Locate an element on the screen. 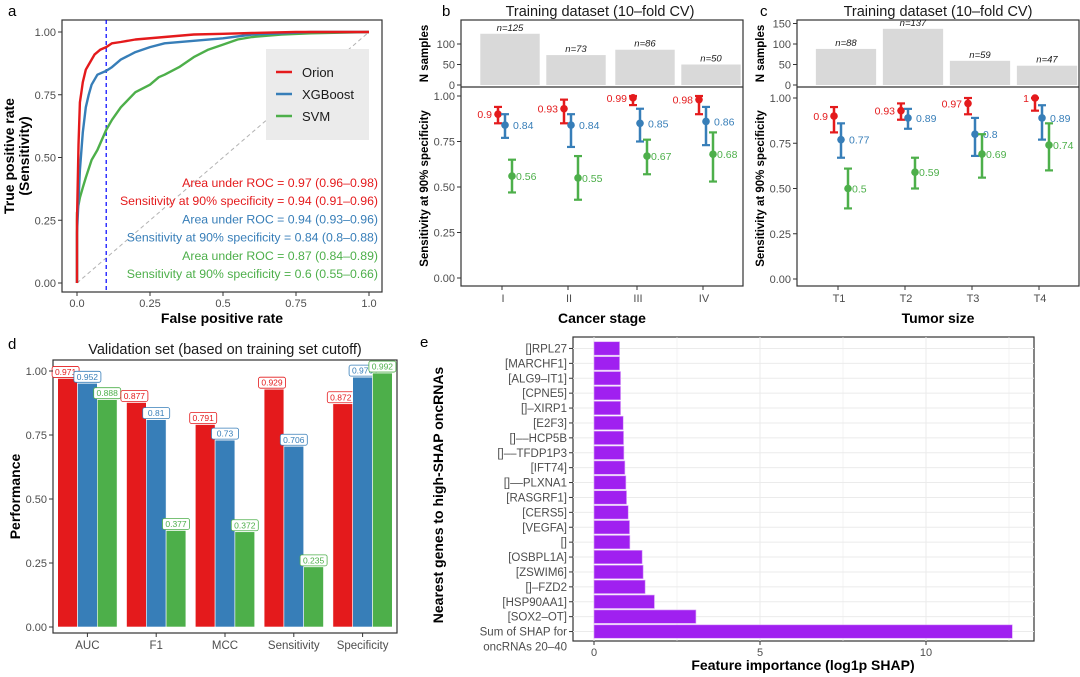 The height and width of the screenshot is (677, 1080). point-label: 0.89 is located at coordinates (1060, 119).